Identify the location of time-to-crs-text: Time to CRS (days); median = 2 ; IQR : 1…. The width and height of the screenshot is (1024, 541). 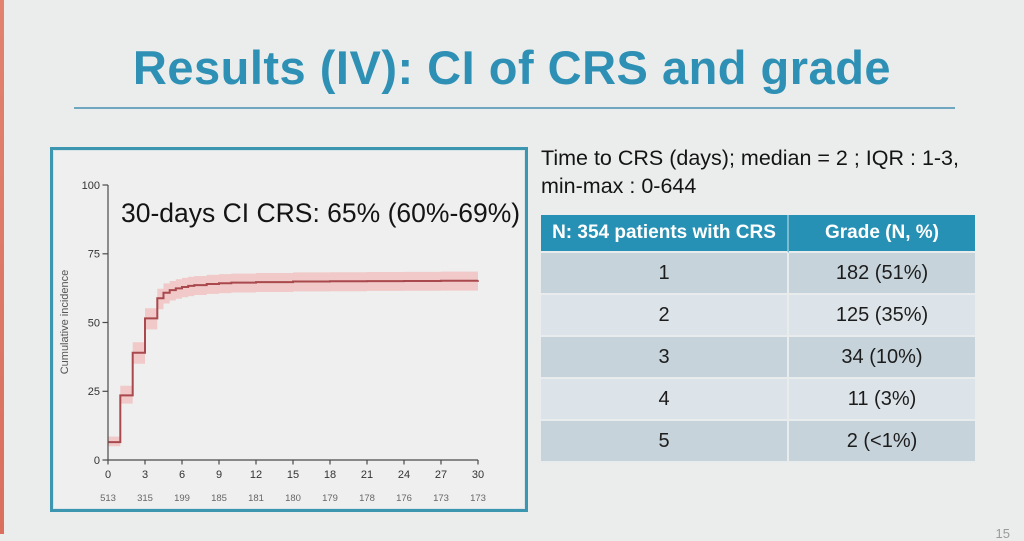
(771, 172).